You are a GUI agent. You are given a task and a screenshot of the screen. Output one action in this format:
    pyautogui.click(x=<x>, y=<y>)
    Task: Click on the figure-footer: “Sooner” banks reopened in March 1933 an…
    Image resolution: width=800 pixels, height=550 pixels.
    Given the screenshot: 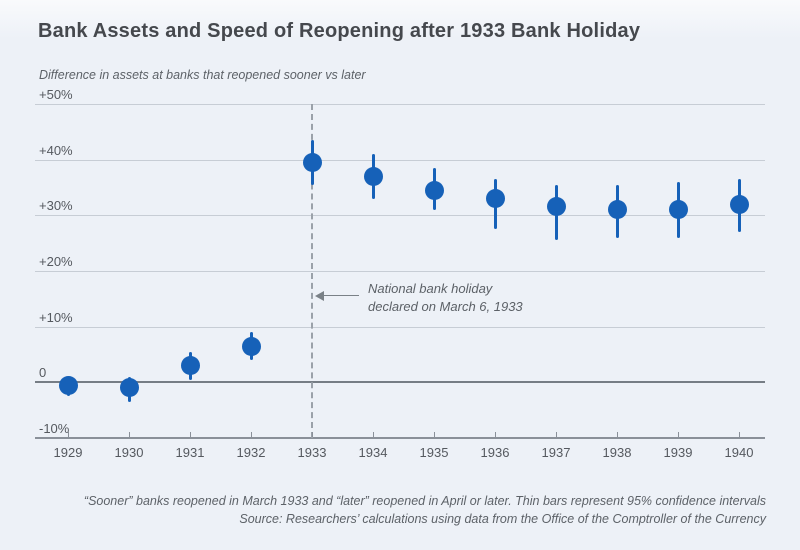 What is the action you would take?
    pyautogui.click(x=393, y=510)
    